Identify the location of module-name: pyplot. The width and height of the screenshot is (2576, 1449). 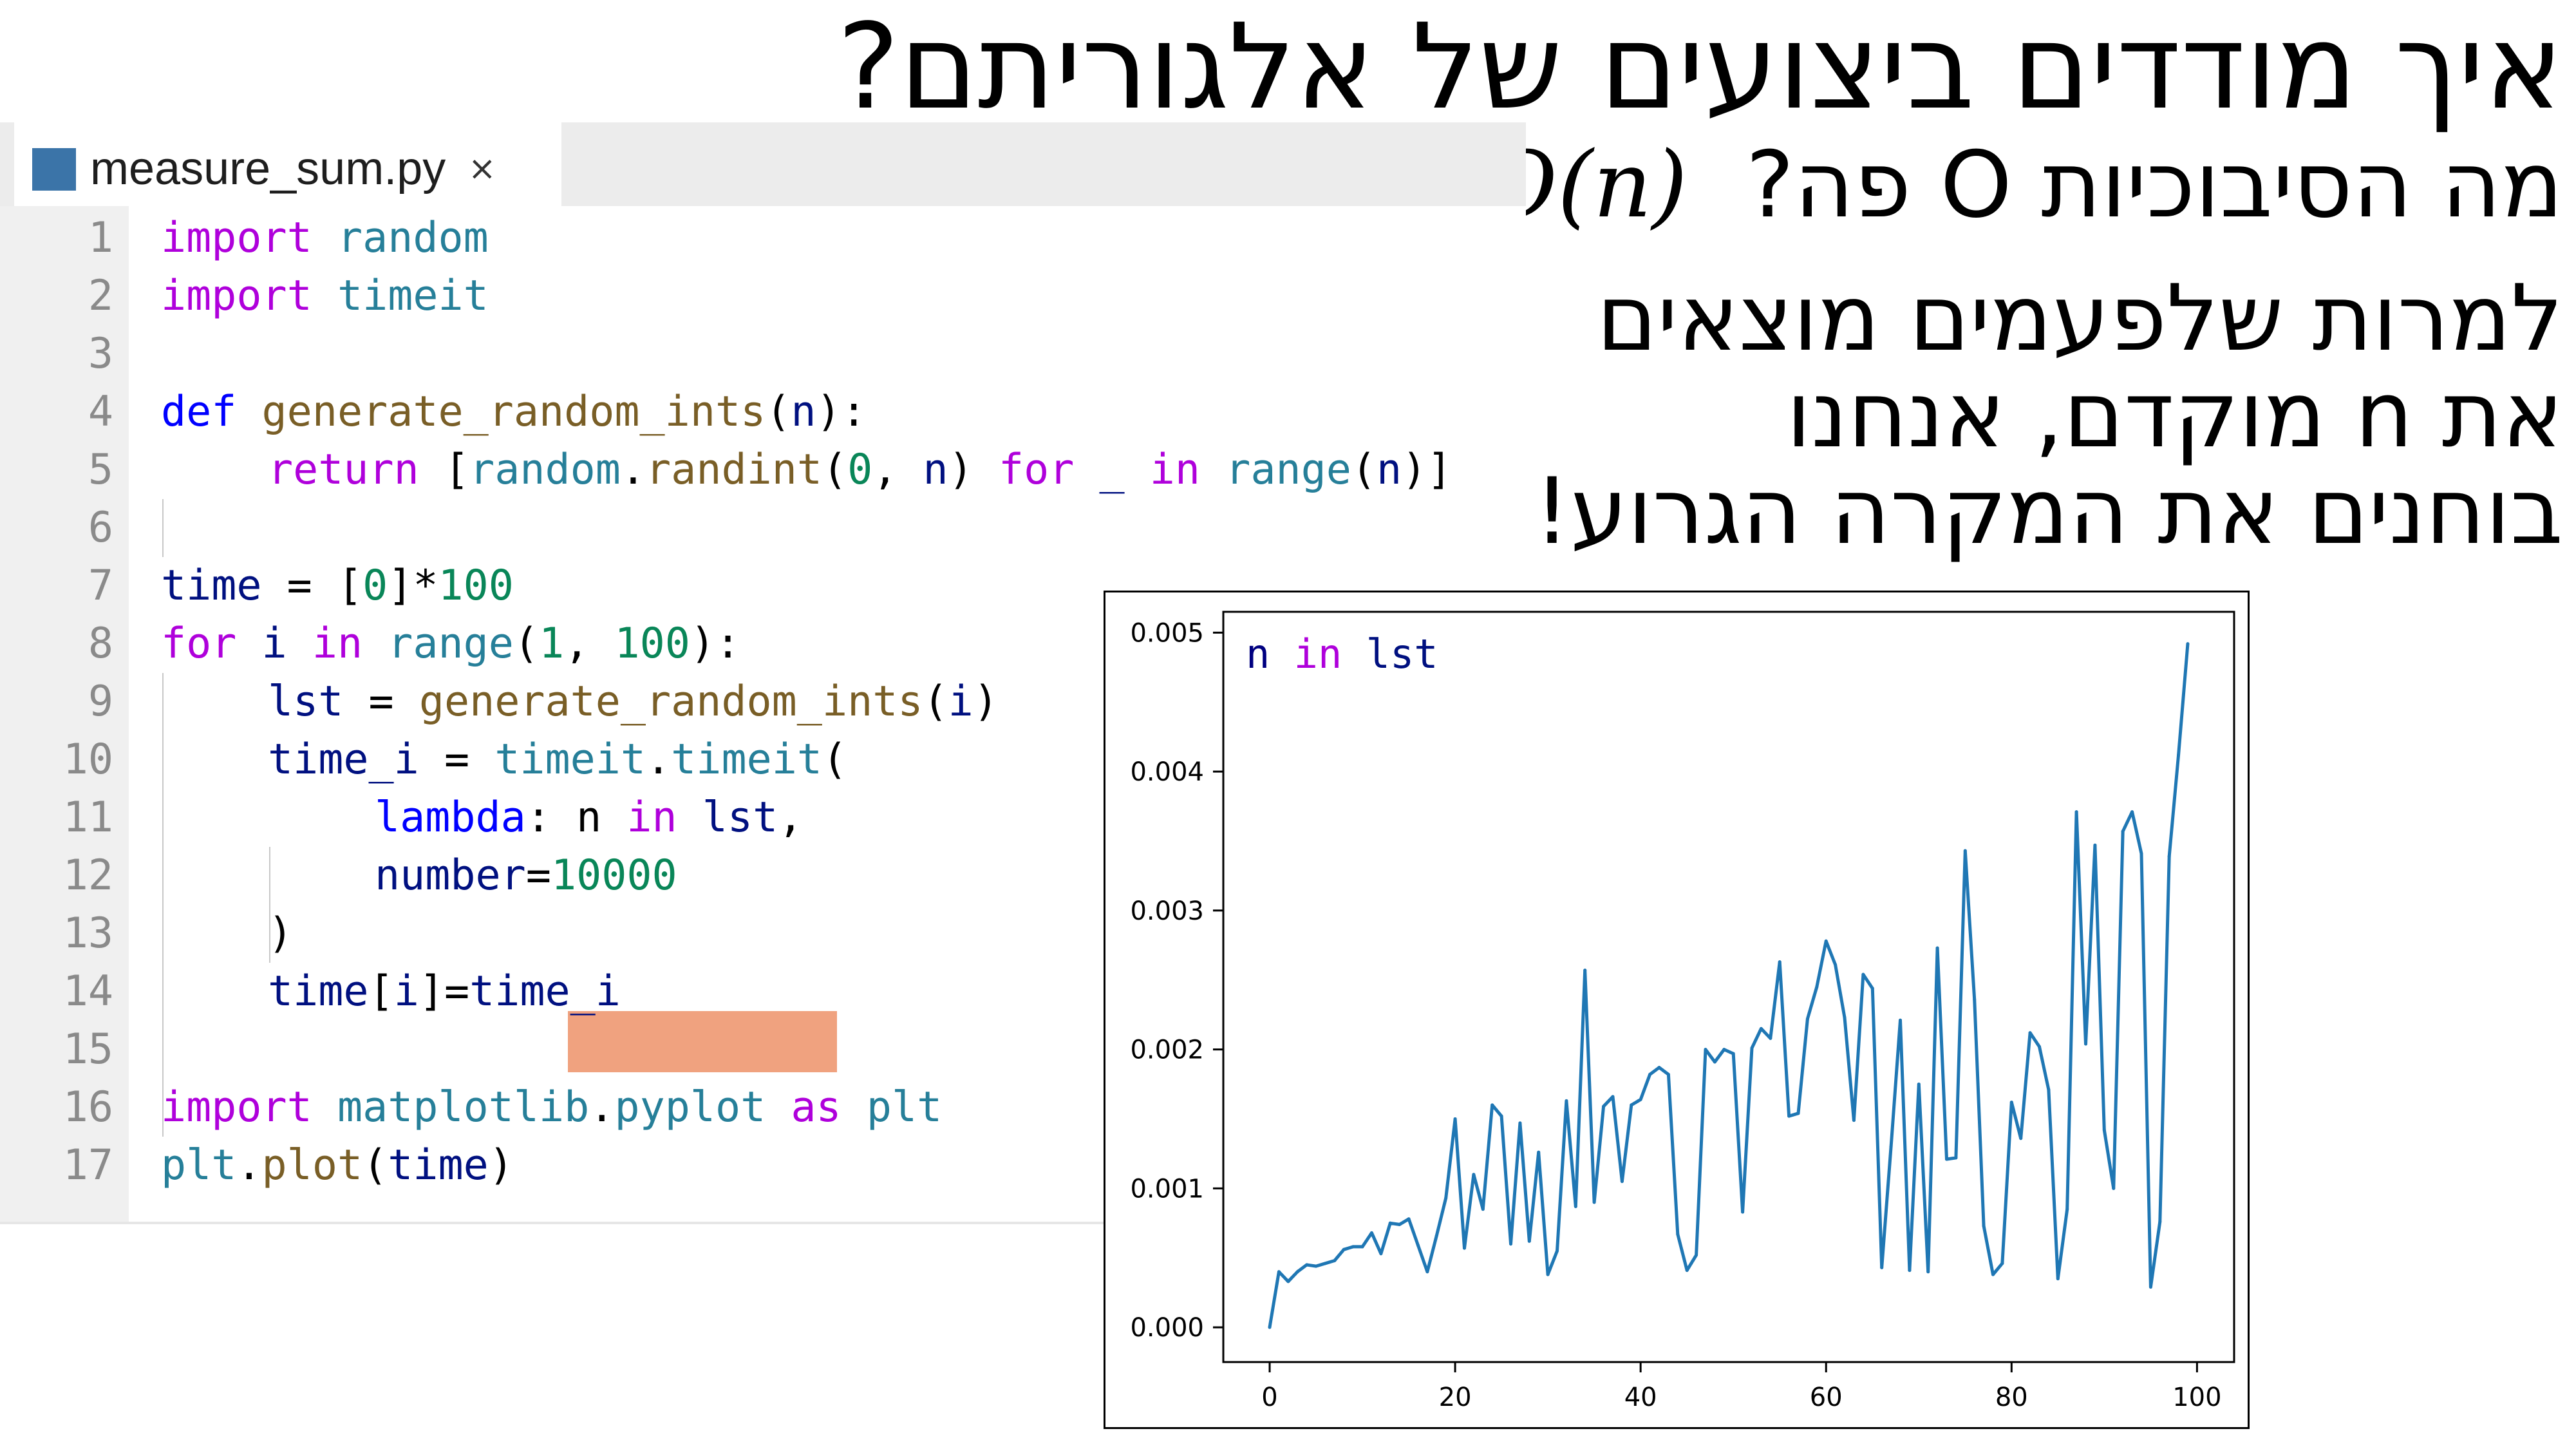
(690, 1107).